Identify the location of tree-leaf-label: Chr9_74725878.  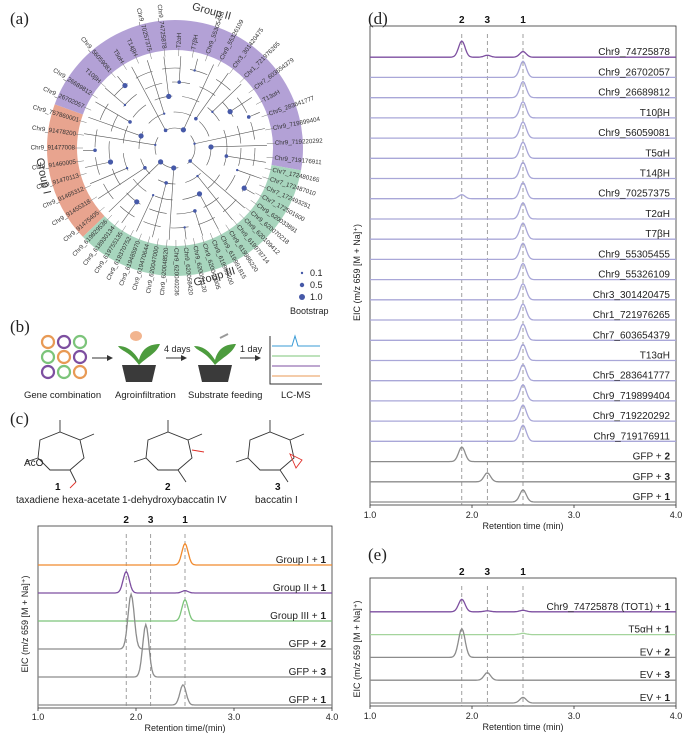
(162, 26).